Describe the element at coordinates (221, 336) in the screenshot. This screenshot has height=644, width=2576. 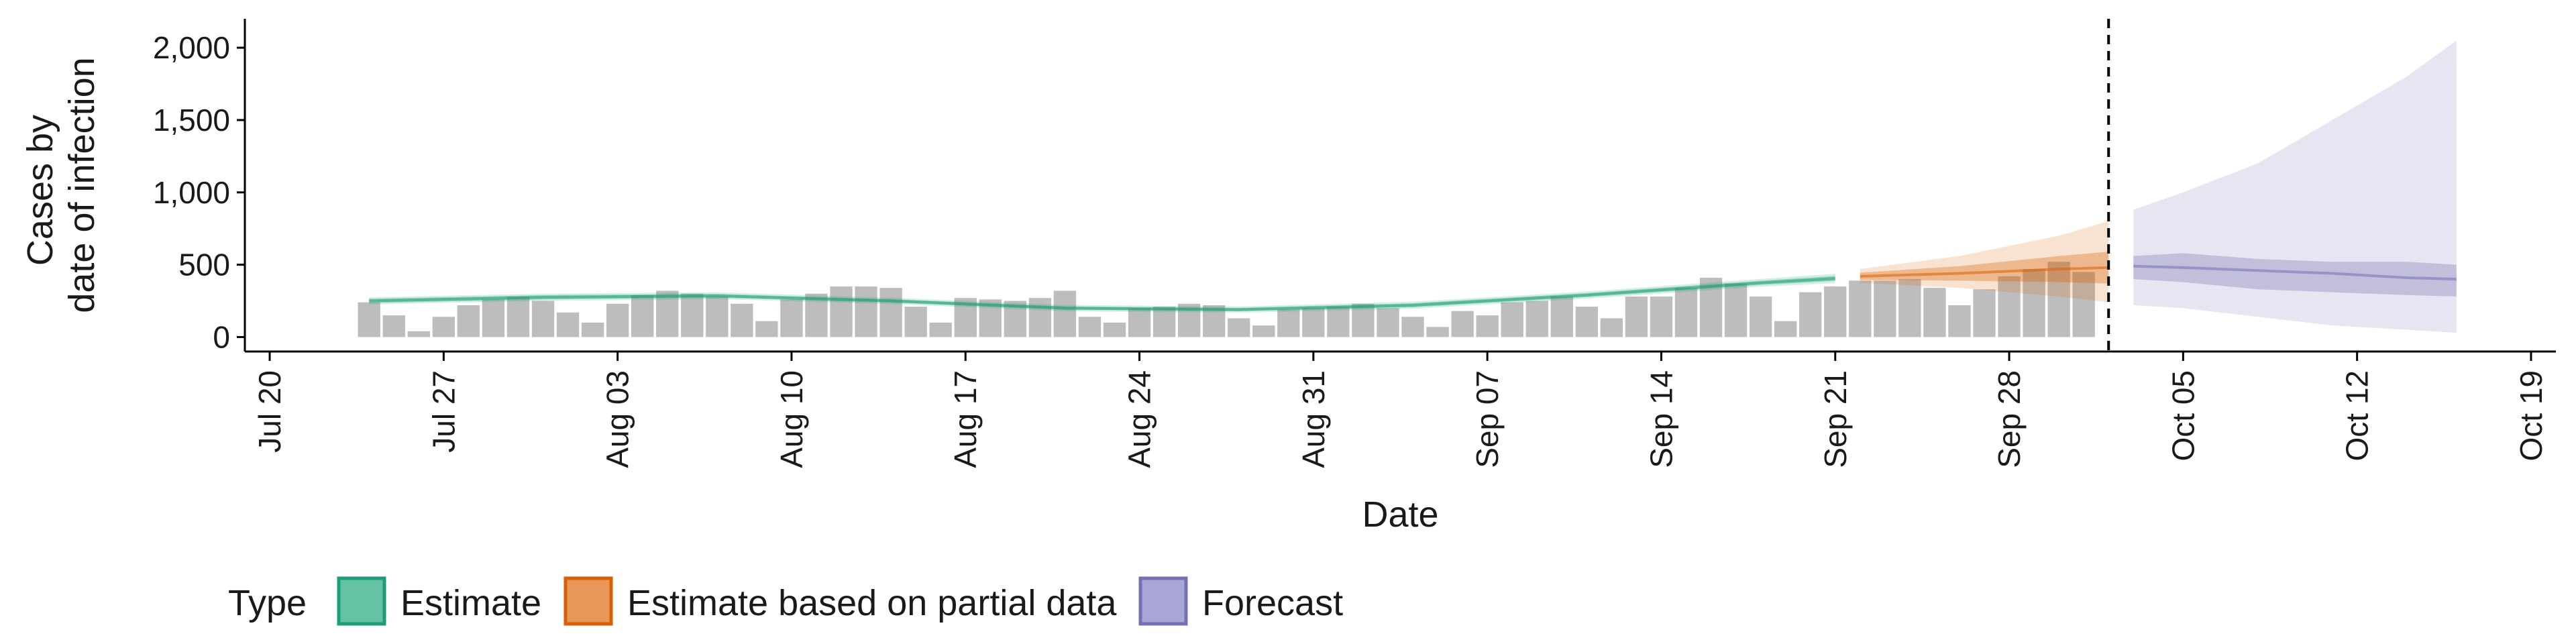
I see `y-tick-label: 0` at that location.